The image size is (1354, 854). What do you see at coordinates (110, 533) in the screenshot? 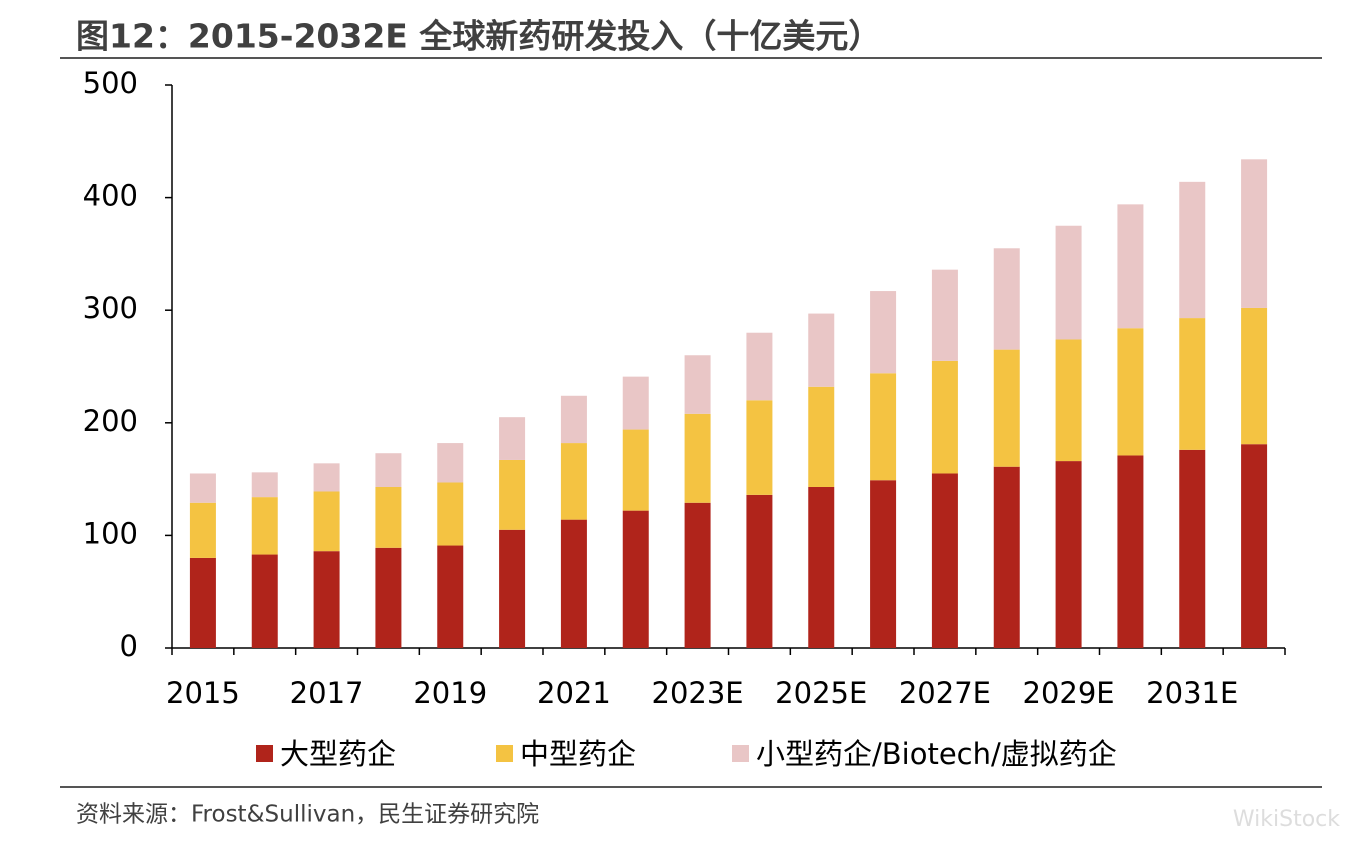
I see `y-tick-label: 100` at bounding box center [110, 533].